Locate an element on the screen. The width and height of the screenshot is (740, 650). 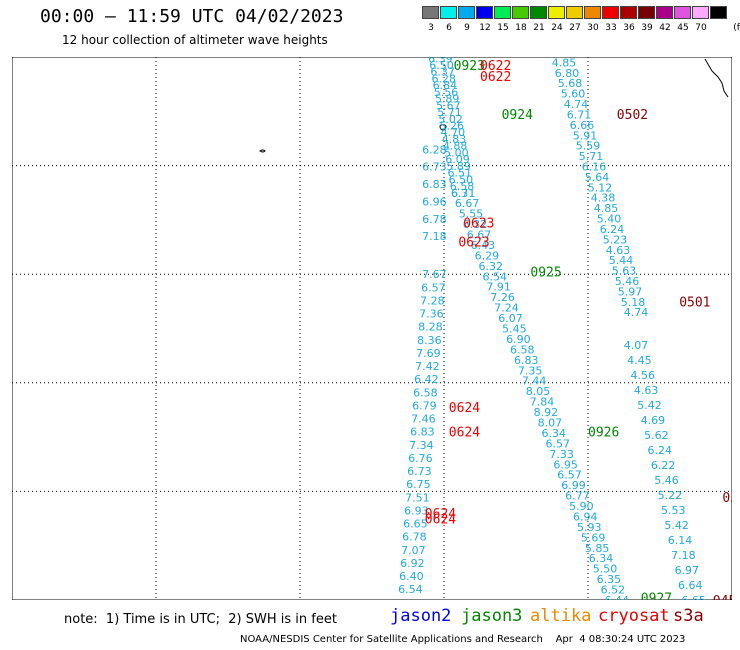
swh-value: 6.52 is located at coordinates (613, 590).